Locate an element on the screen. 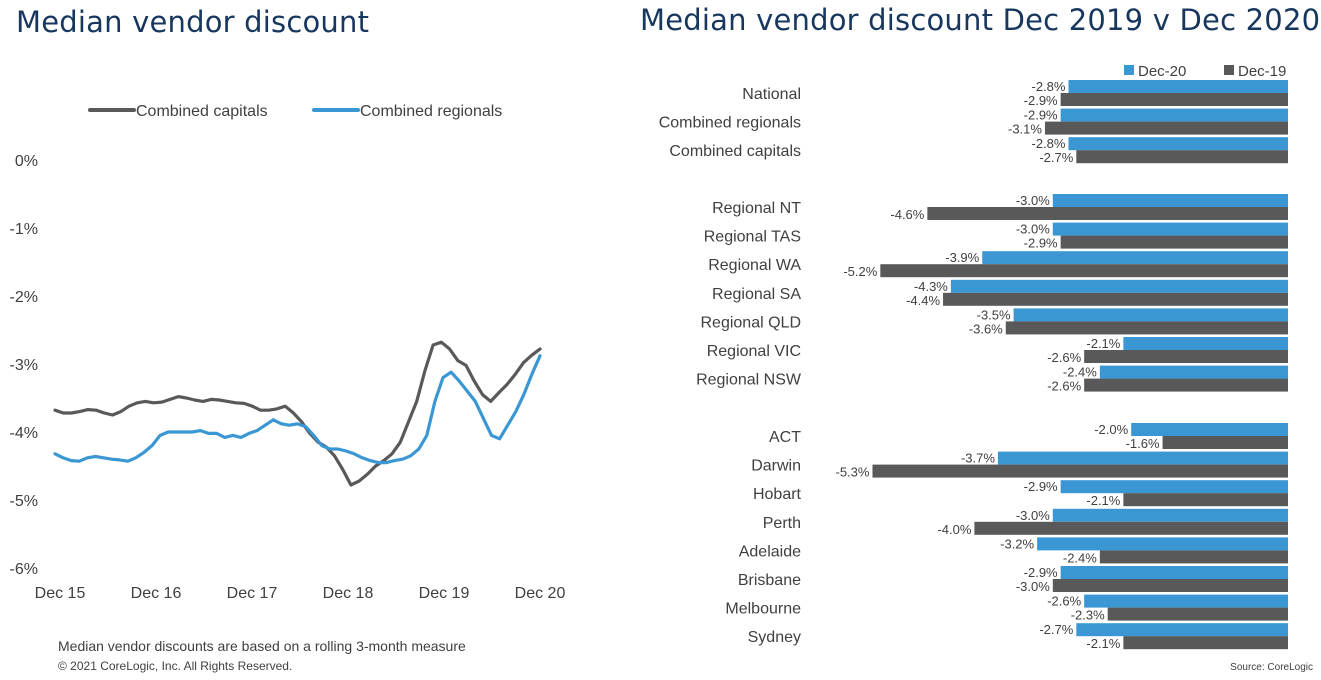  y-tick-label: 0% is located at coordinates (26, 161).